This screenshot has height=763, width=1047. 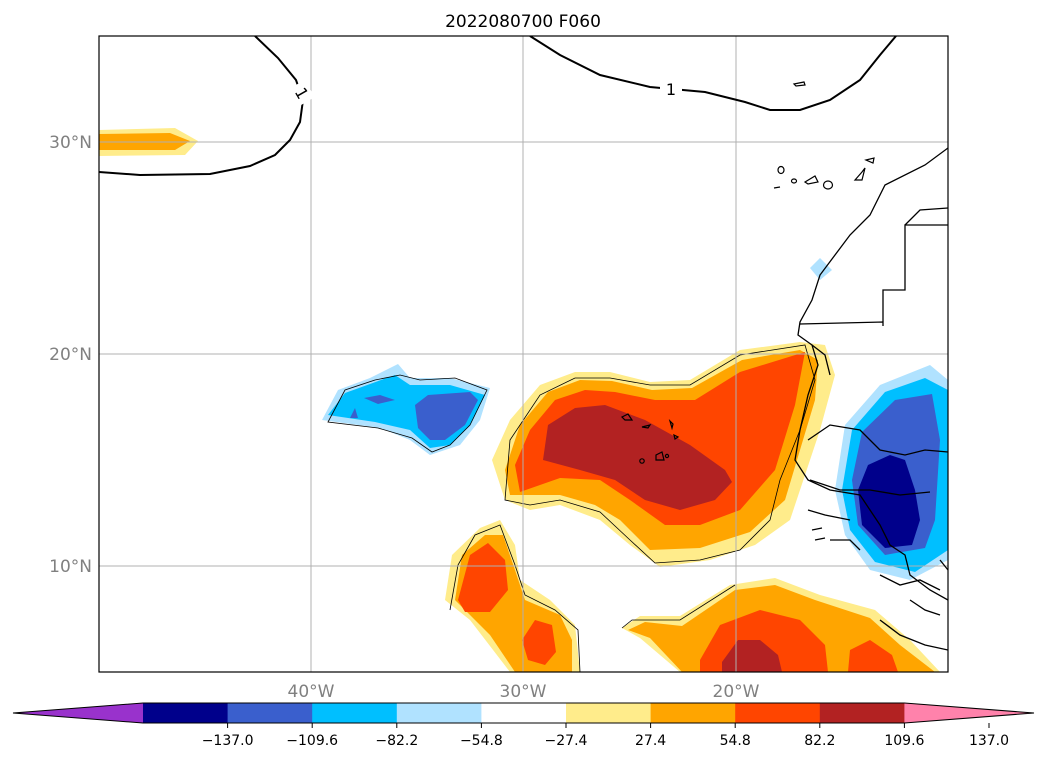 I want to click on islands, so click(x=747, y=311).